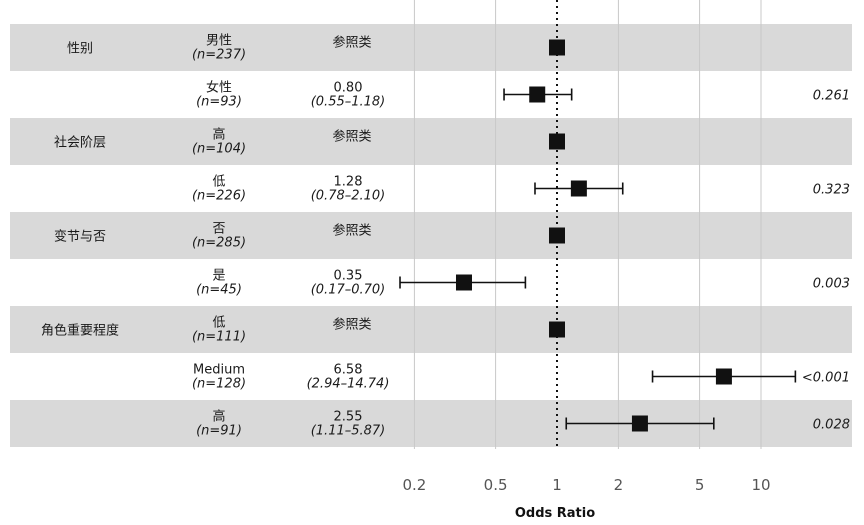 This screenshot has width=864, height=525. Describe the element at coordinates (348, 276) in the screenshot. I see `odds-ratio-label: 0.35` at that location.